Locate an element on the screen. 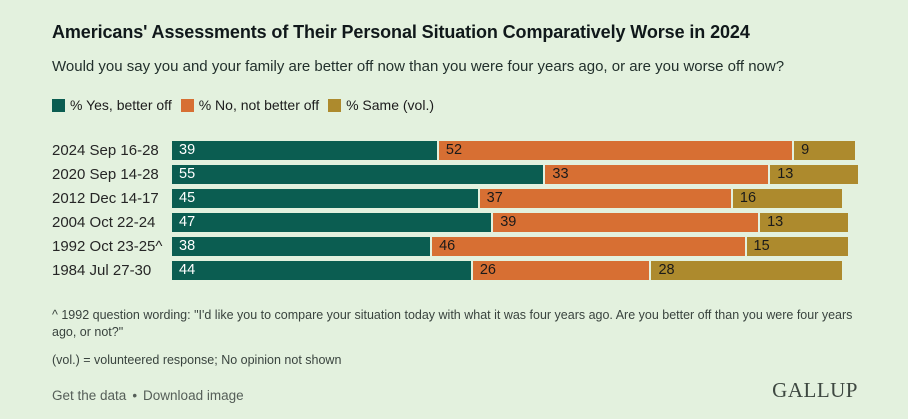  bar-value-label: 52 is located at coordinates (454, 150).